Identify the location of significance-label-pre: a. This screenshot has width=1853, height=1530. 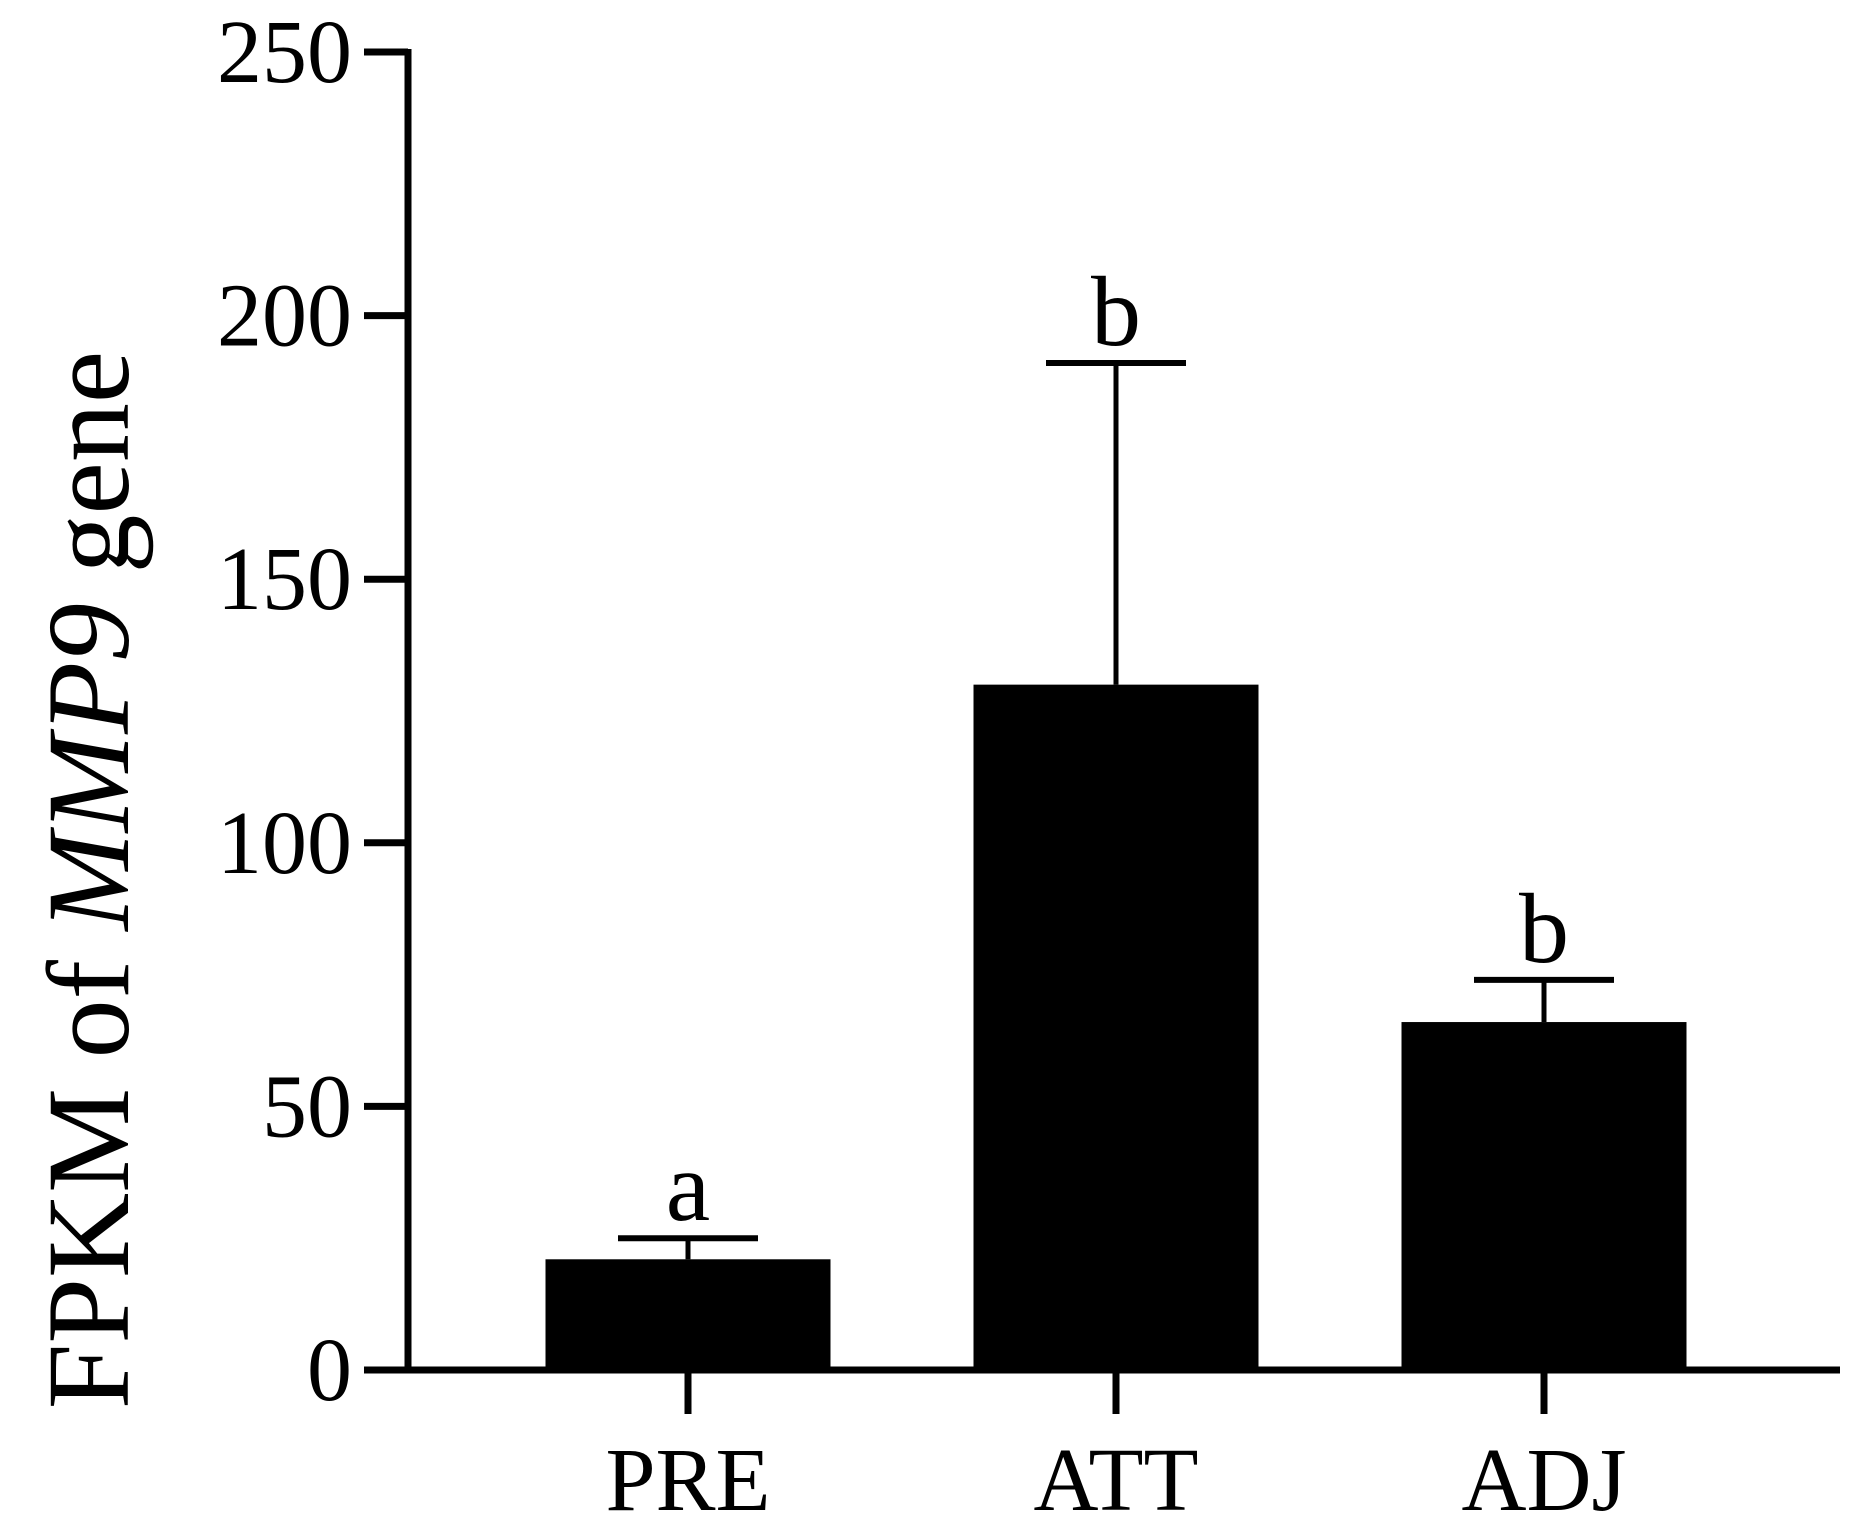
(688, 1186).